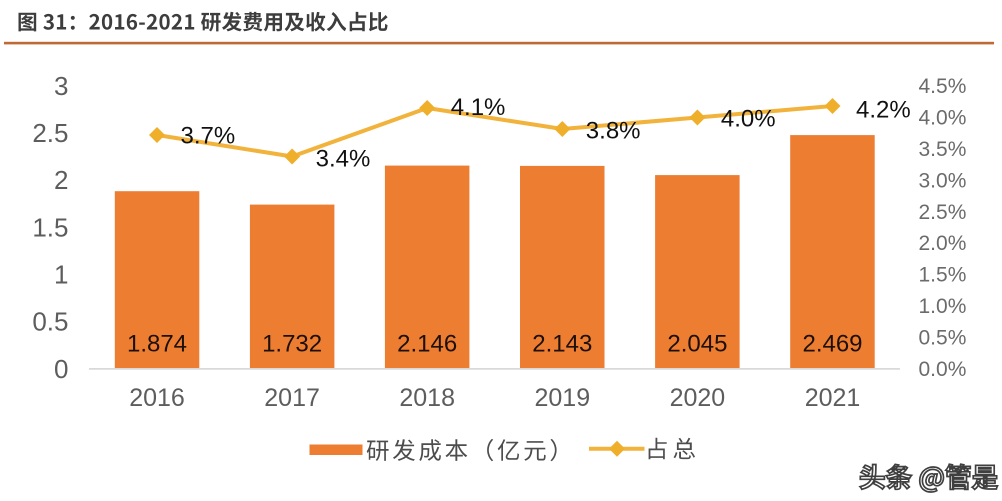  What do you see at coordinates (292, 344) in the screenshot?
I see `svg-text: 1.732` at bounding box center [292, 344].